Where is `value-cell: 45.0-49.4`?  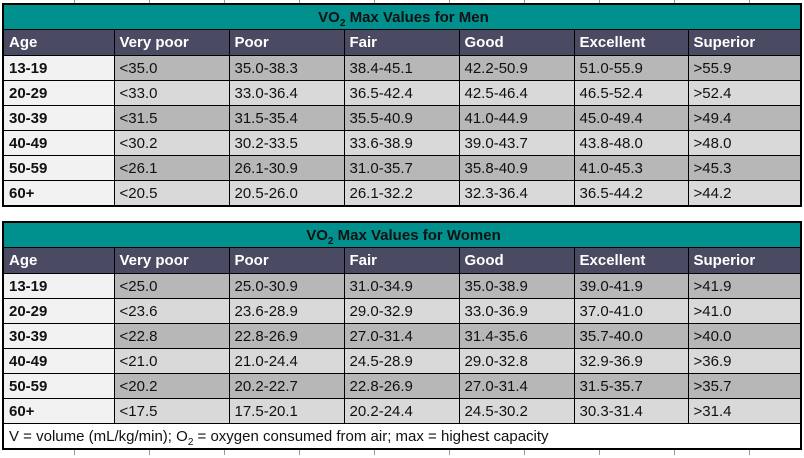 value-cell: 45.0-49.4 is located at coordinates (631, 118).